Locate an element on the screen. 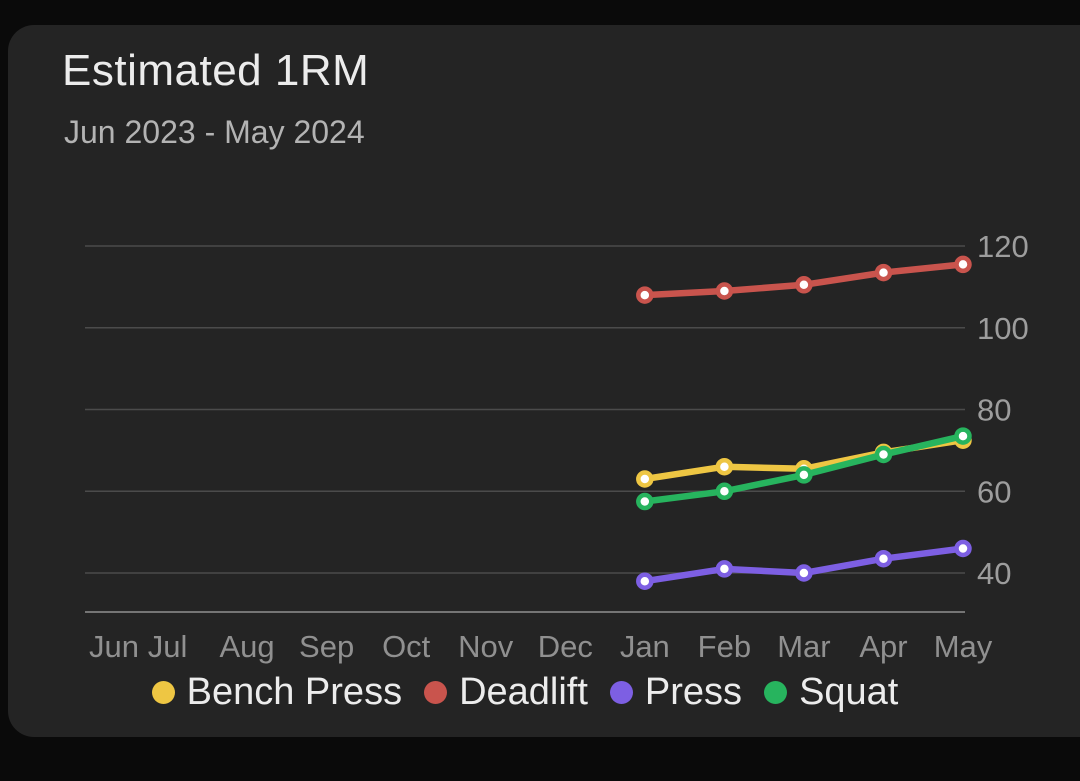 This screenshot has width=1080, height=781. legend-item-squat: Squat is located at coordinates (831, 692).